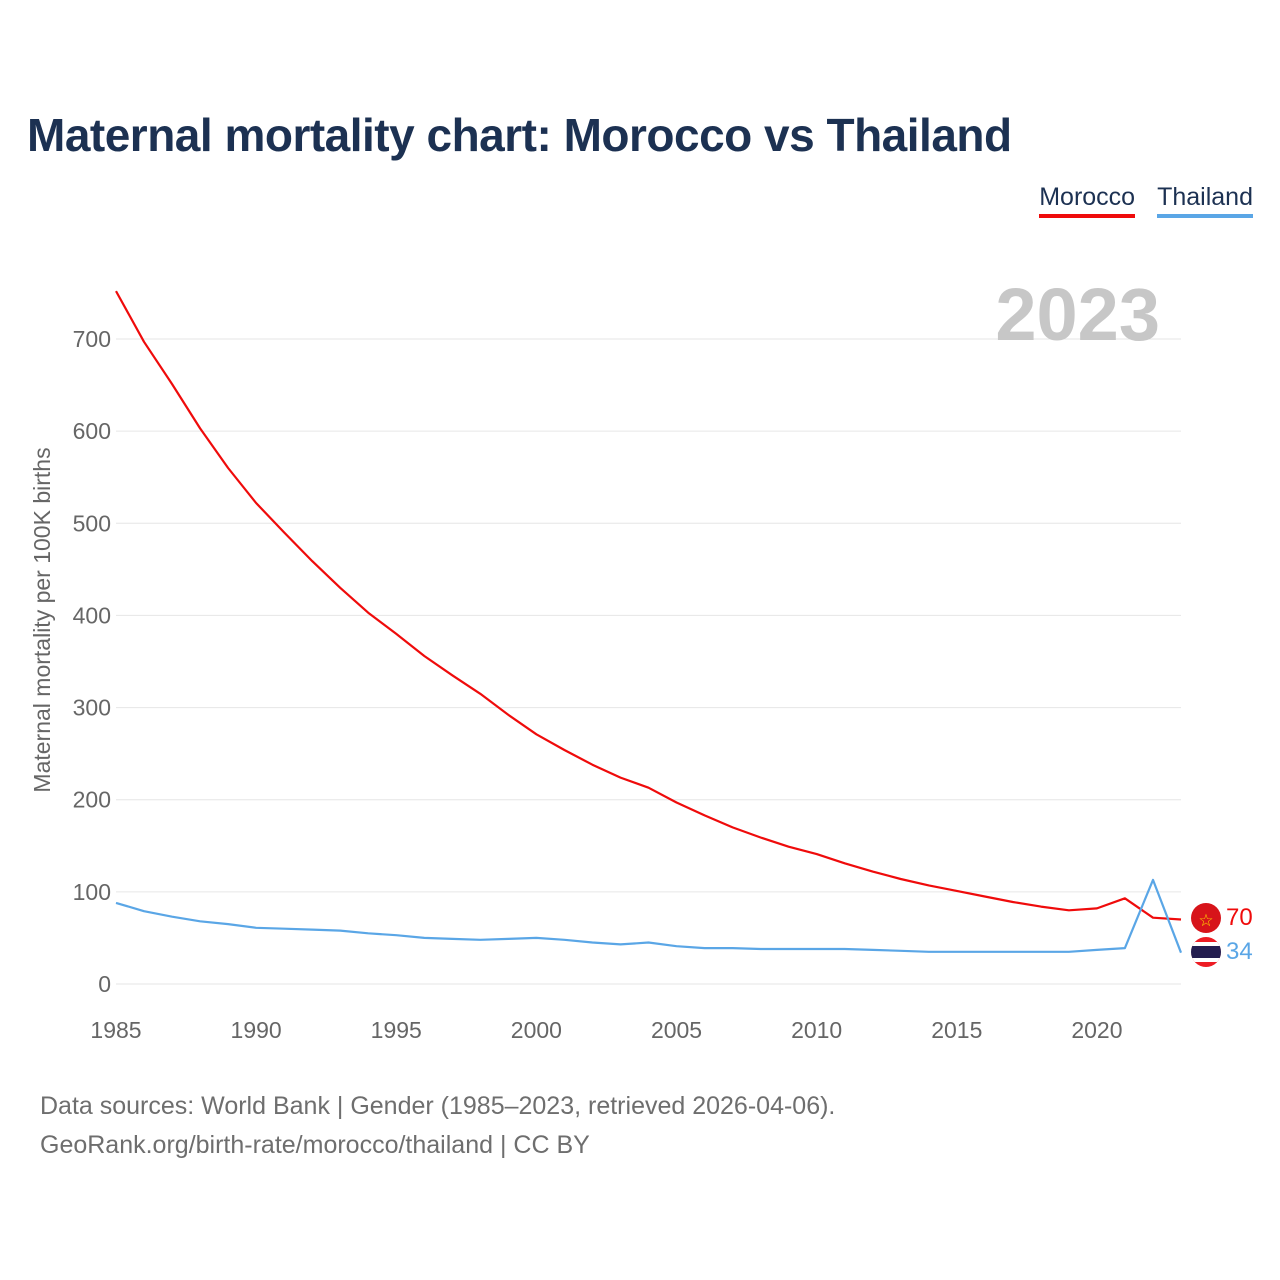 The width and height of the screenshot is (1280, 1280). What do you see at coordinates (1146, 200) in the screenshot?
I see `legend: Morocco Thailand` at bounding box center [1146, 200].